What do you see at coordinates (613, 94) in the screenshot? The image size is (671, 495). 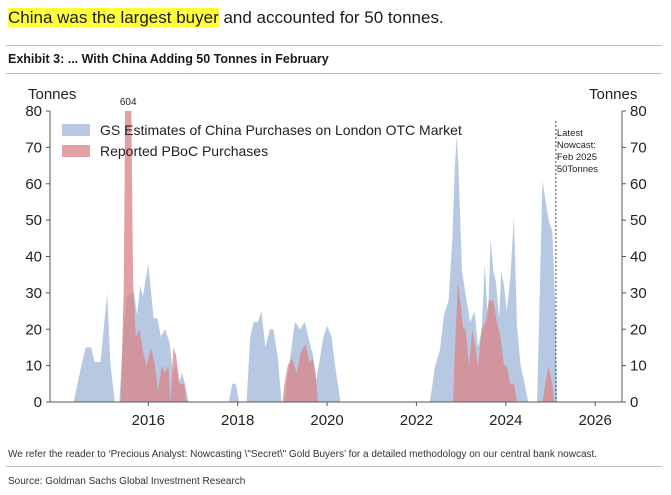 I see `y-axis-title-right: Tonnes` at bounding box center [613, 94].